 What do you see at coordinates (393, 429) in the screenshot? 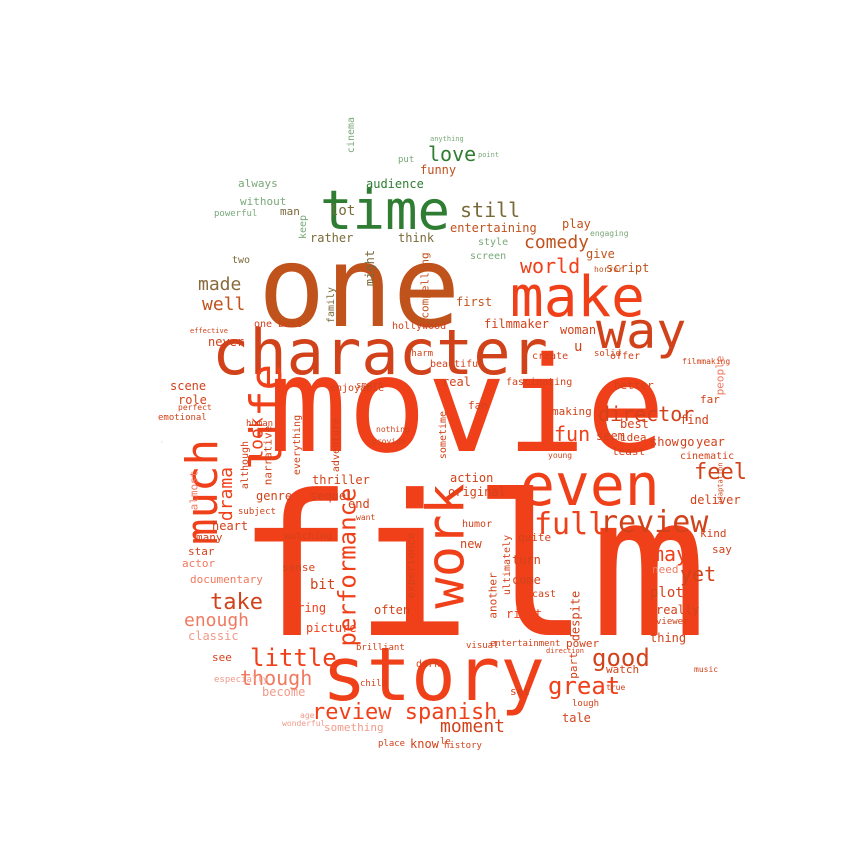
I see `word-nothing: nothing` at bounding box center [393, 429].